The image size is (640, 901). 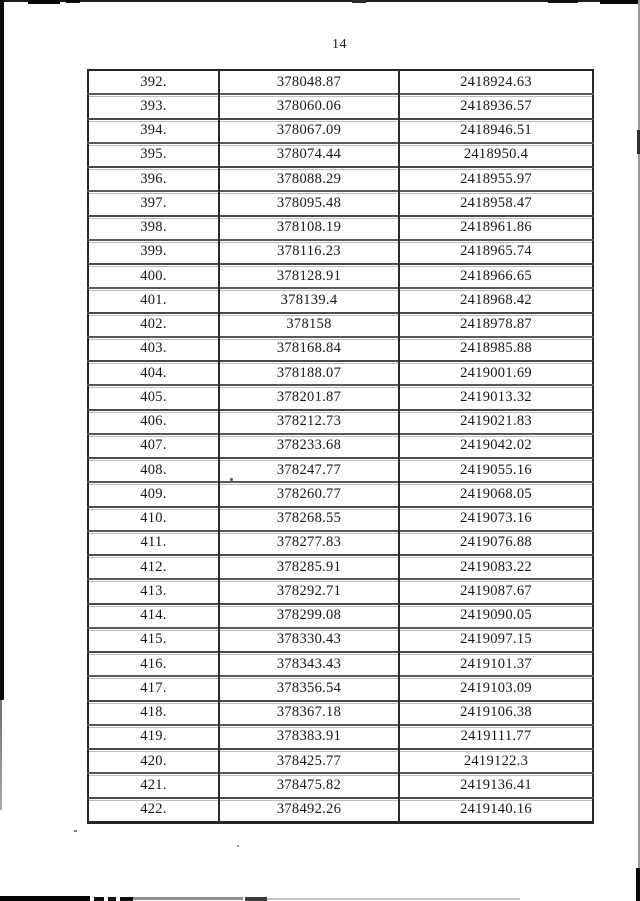 I want to click on point-number-cell: 419., so click(x=153, y=736).